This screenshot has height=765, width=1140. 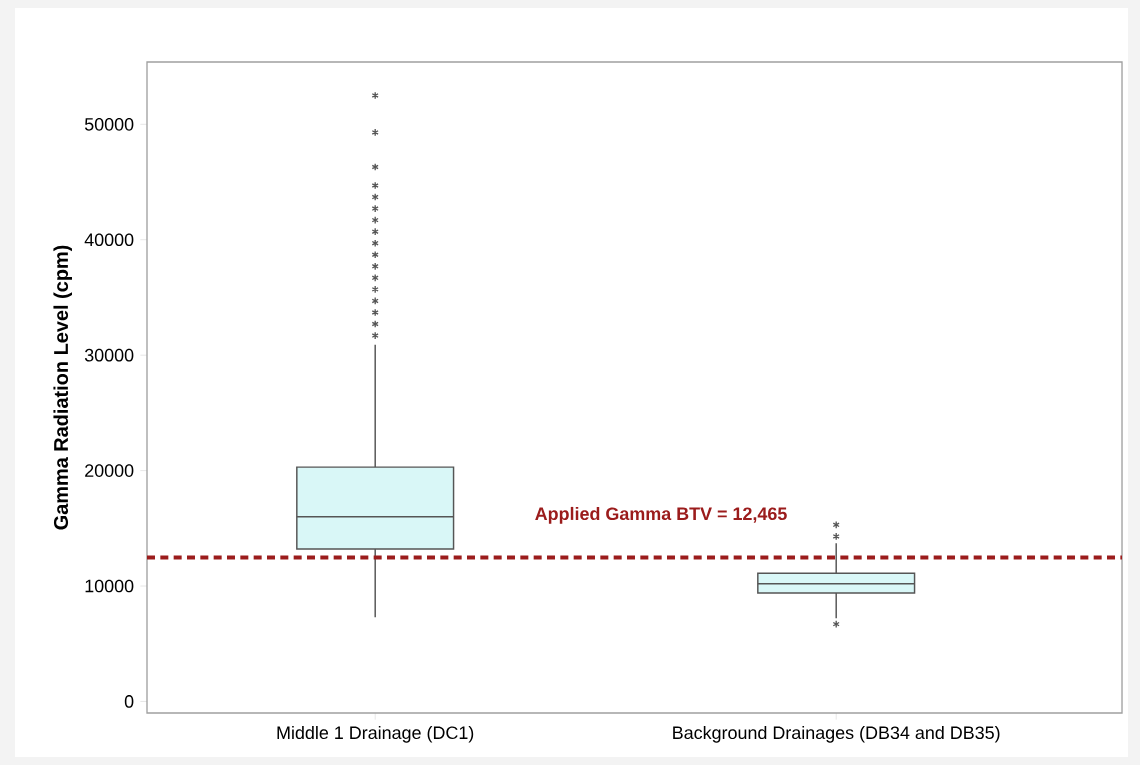 What do you see at coordinates (129, 701) in the screenshot?
I see `y-tick-label: 0` at bounding box center [129, 701].